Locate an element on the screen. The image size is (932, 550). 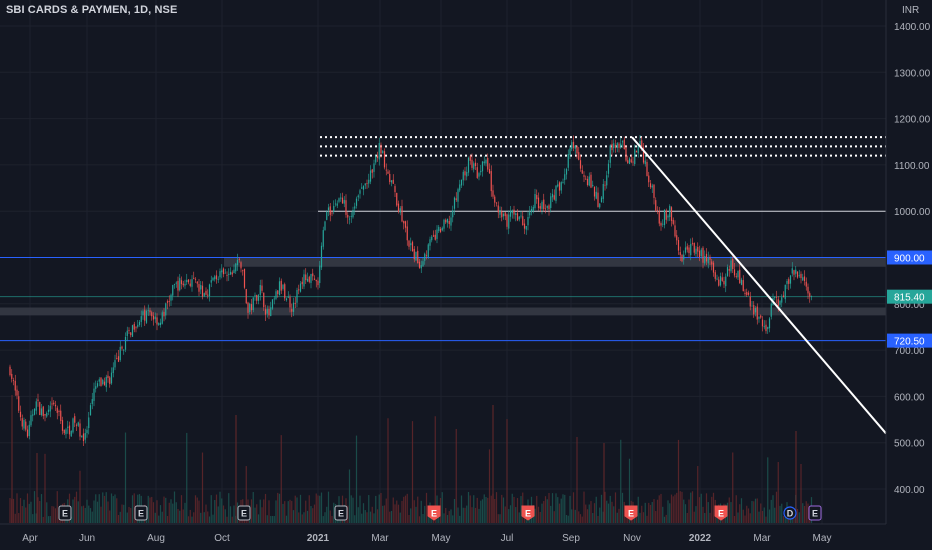
price-zone is located at coordinates (443, 311).